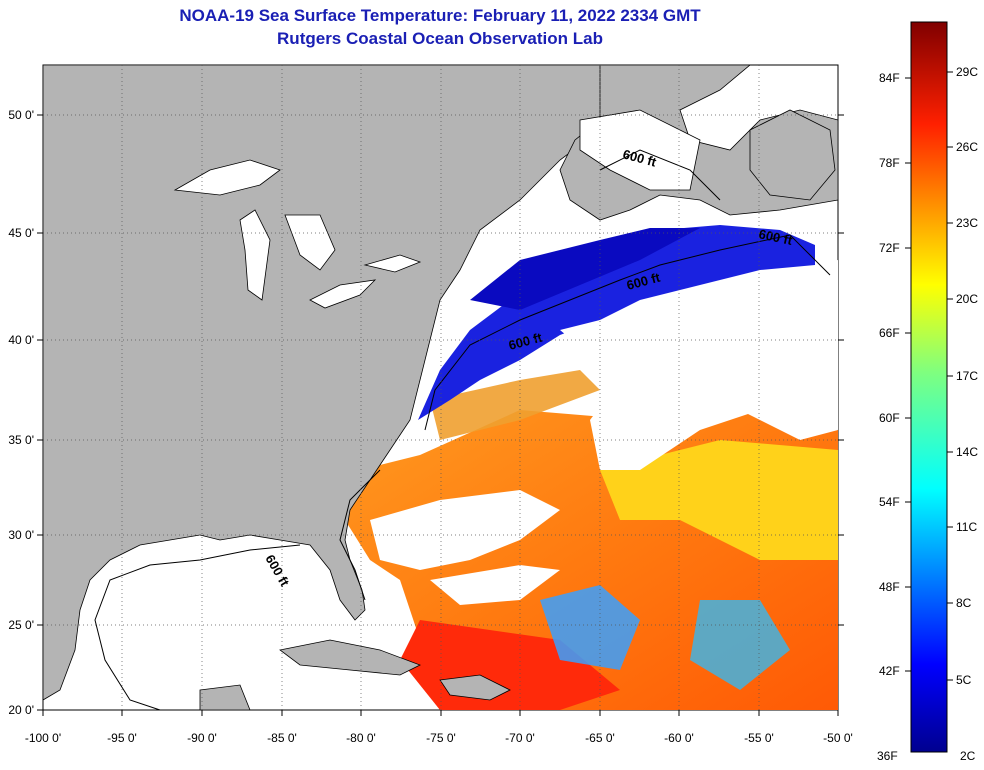 This screenshot has width=984, height=770. I want to click on contour-label: 600 ft, so click(775, 237).